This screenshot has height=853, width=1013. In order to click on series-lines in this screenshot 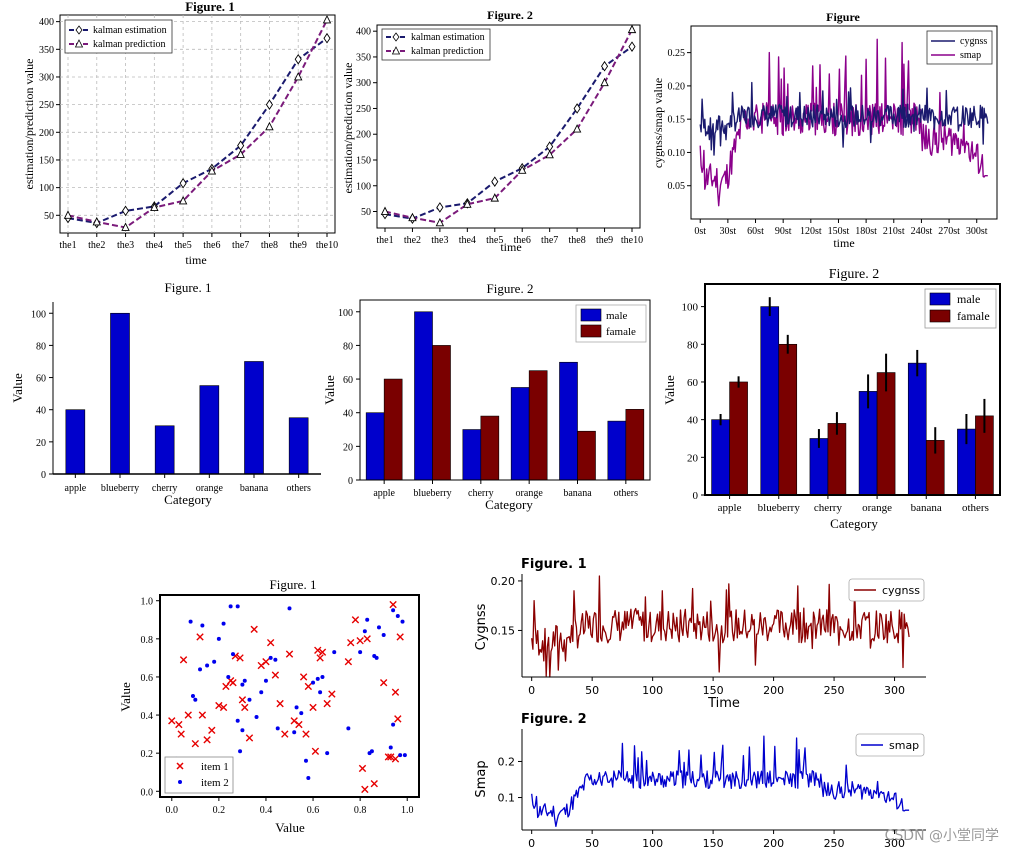, I will do `click(844, 122)`.